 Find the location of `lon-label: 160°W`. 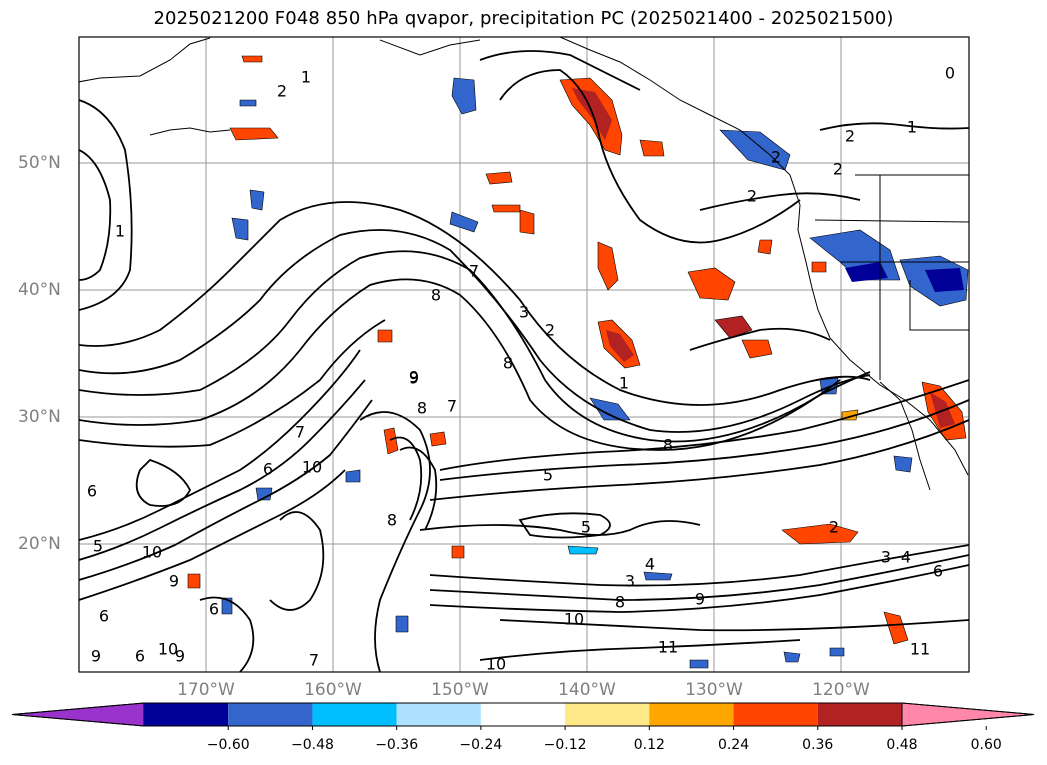

lon-label: 160°W is located at coordinates (333, 690).